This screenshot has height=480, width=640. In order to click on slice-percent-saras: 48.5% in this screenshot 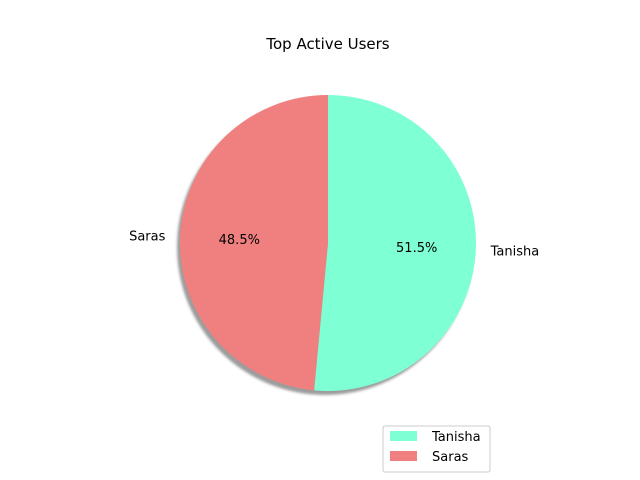, I will do `click(239, 240)`.